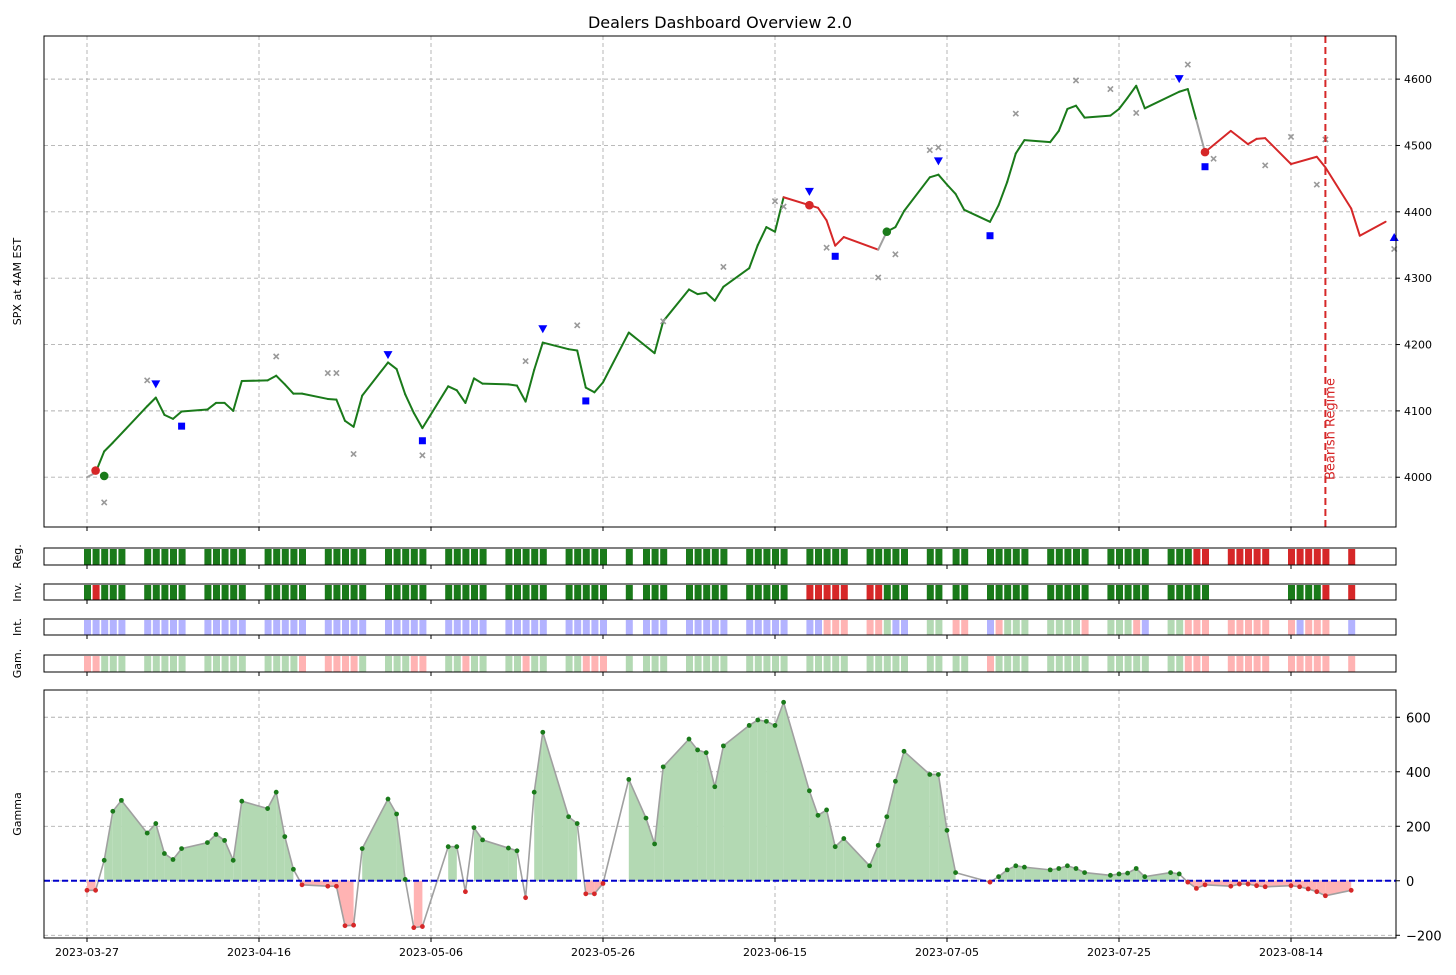 Image resolution: width=1456 pixels, height=975 pixels. Describe the element at coordinates (1418, 345) in the screenshot. I see `spx-ytick-label: 4200` at that location.